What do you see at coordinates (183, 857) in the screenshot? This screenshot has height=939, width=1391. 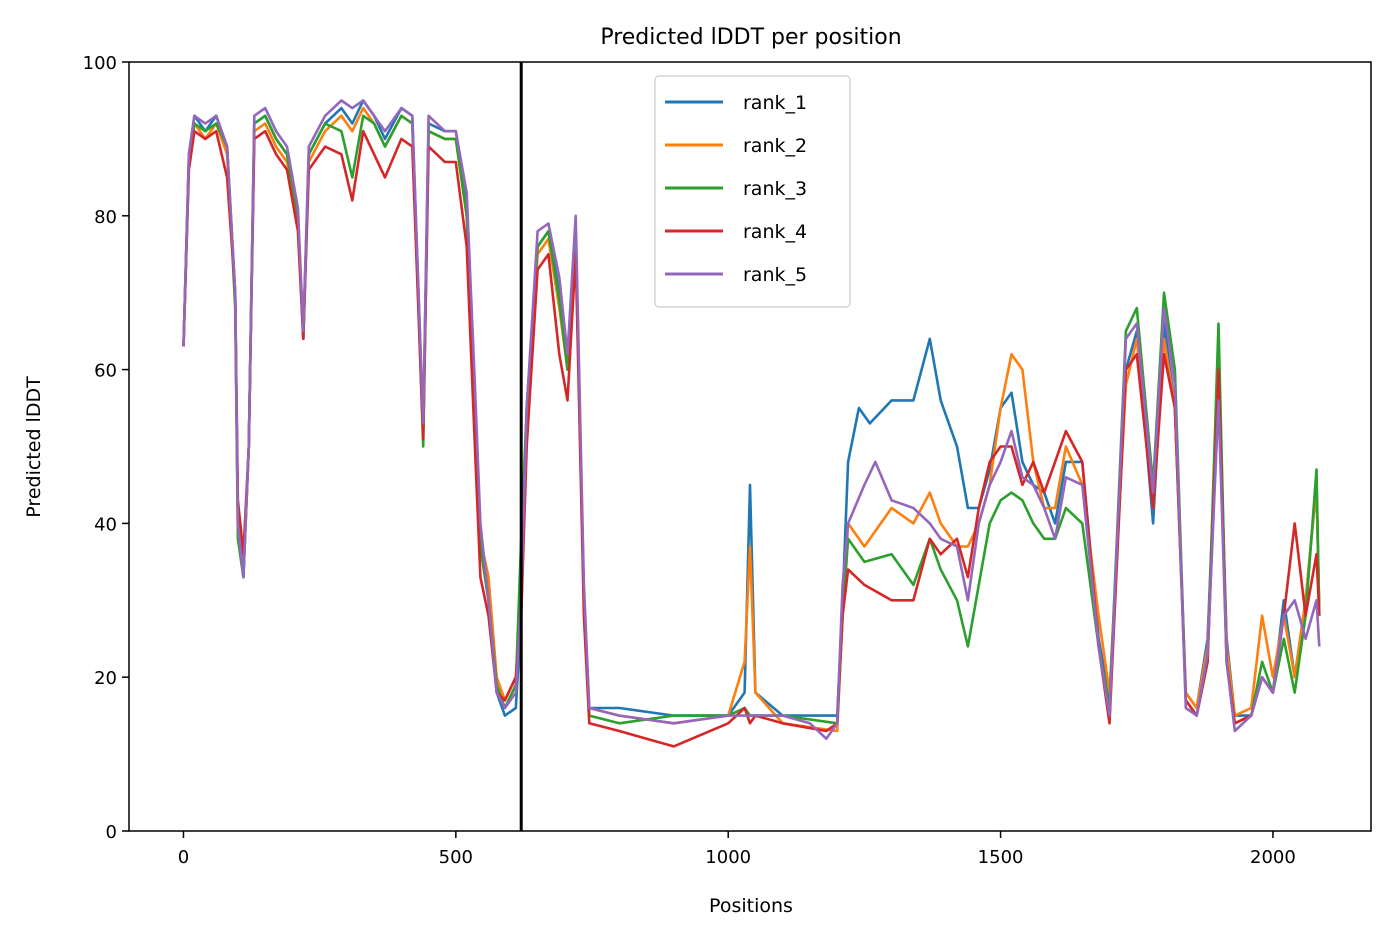 I see `x-tick-label: 0` at bounding box center [183, 857].